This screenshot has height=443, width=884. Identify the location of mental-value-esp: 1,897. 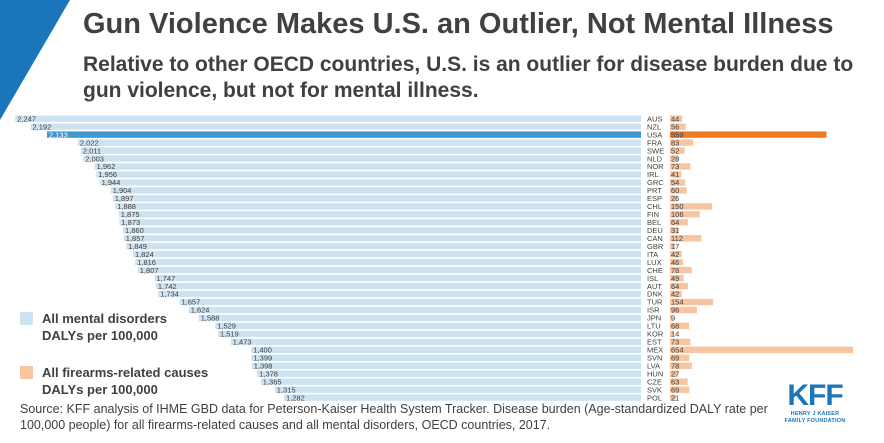
(124, 198).